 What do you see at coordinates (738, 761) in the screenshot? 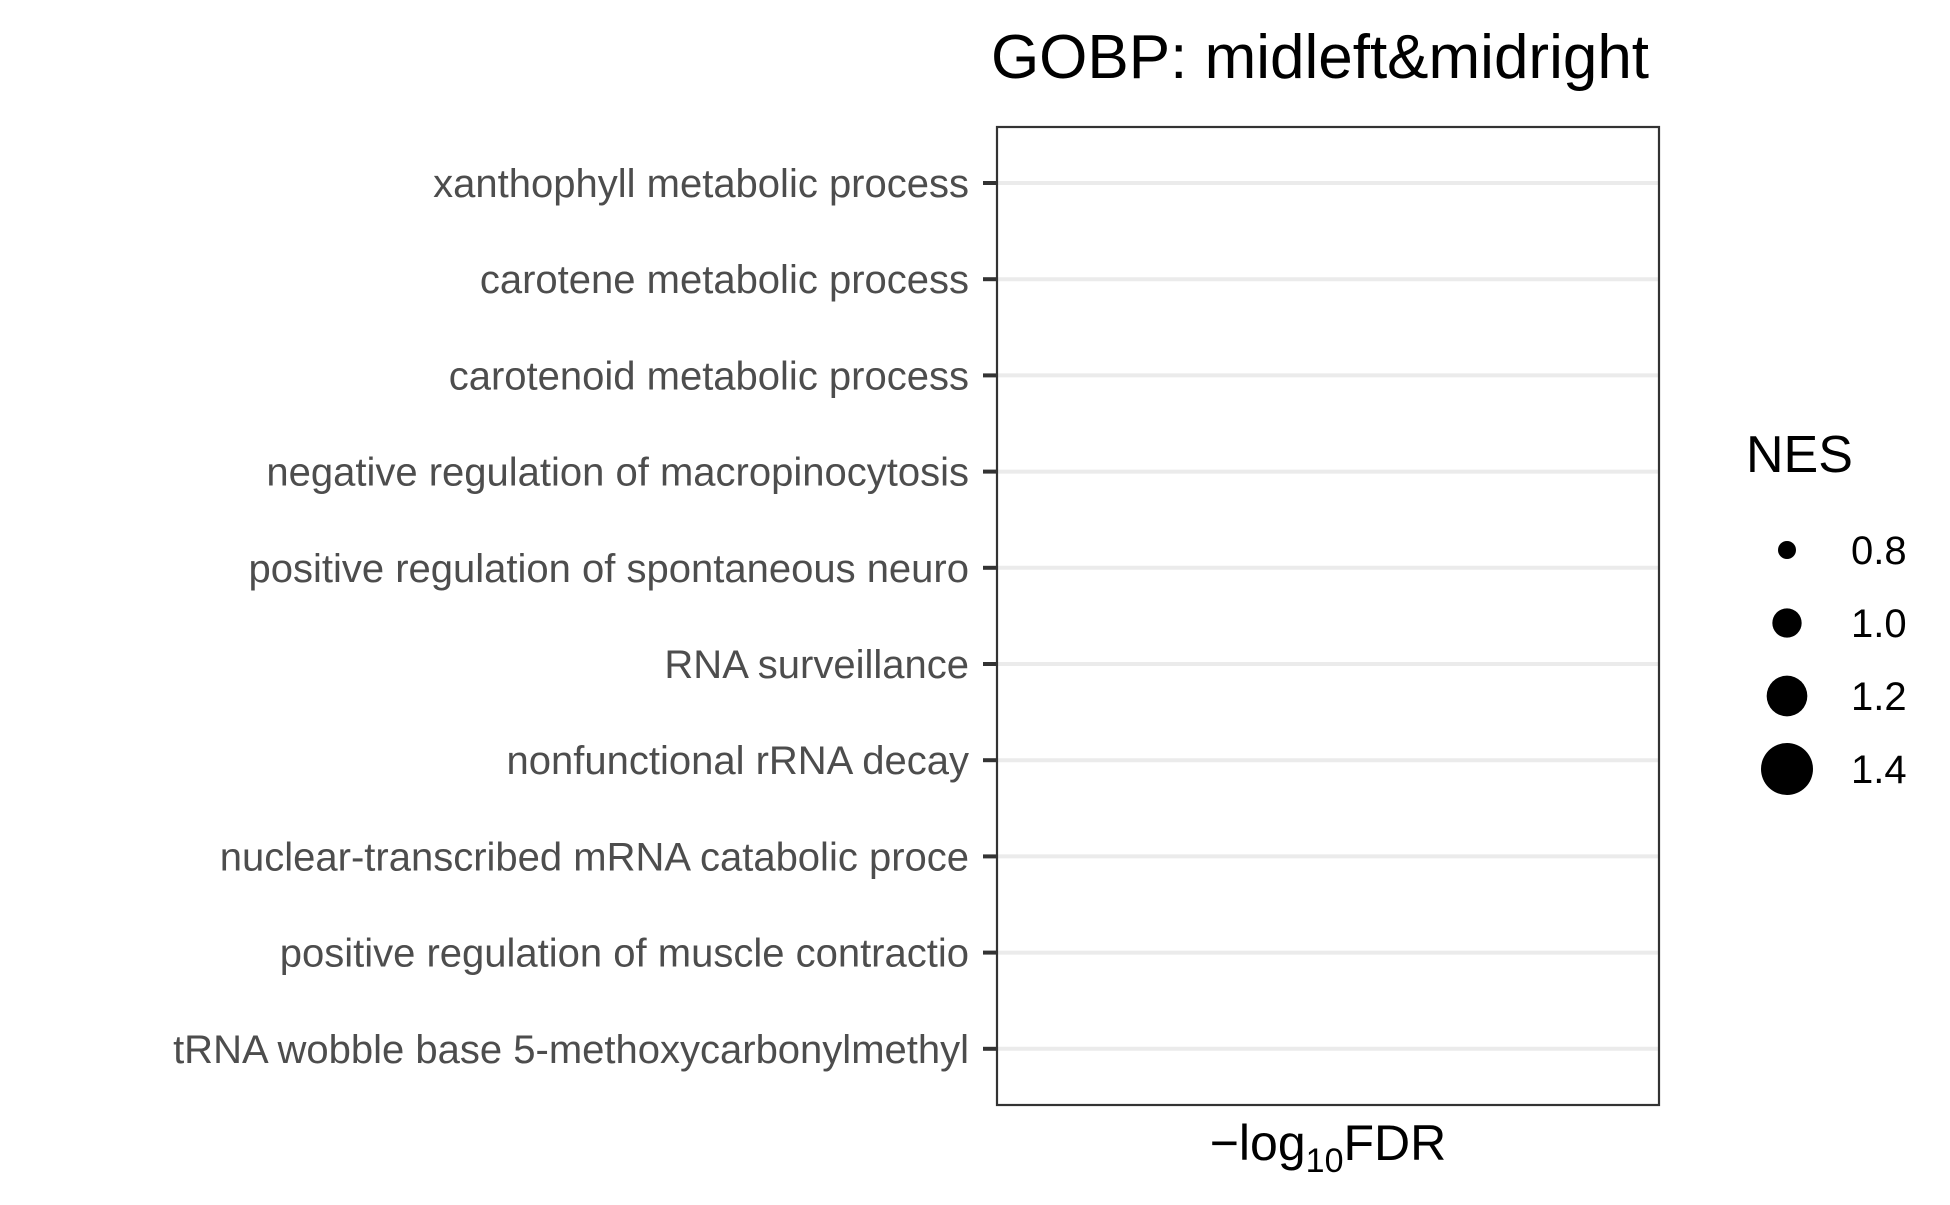
I see `y-tick-label: nonfunctional rRNA decay` at bounding box center [738, 761].